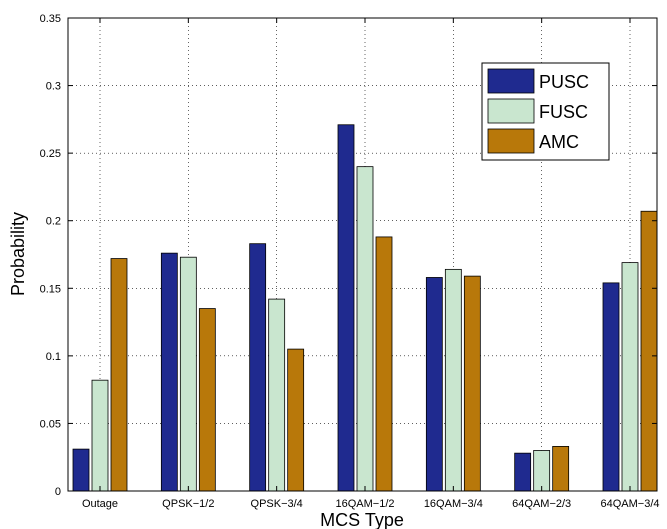 The image size is (667, 529). I want to click on x-tick-label: 16QAM−1/2, so click(364, 504).